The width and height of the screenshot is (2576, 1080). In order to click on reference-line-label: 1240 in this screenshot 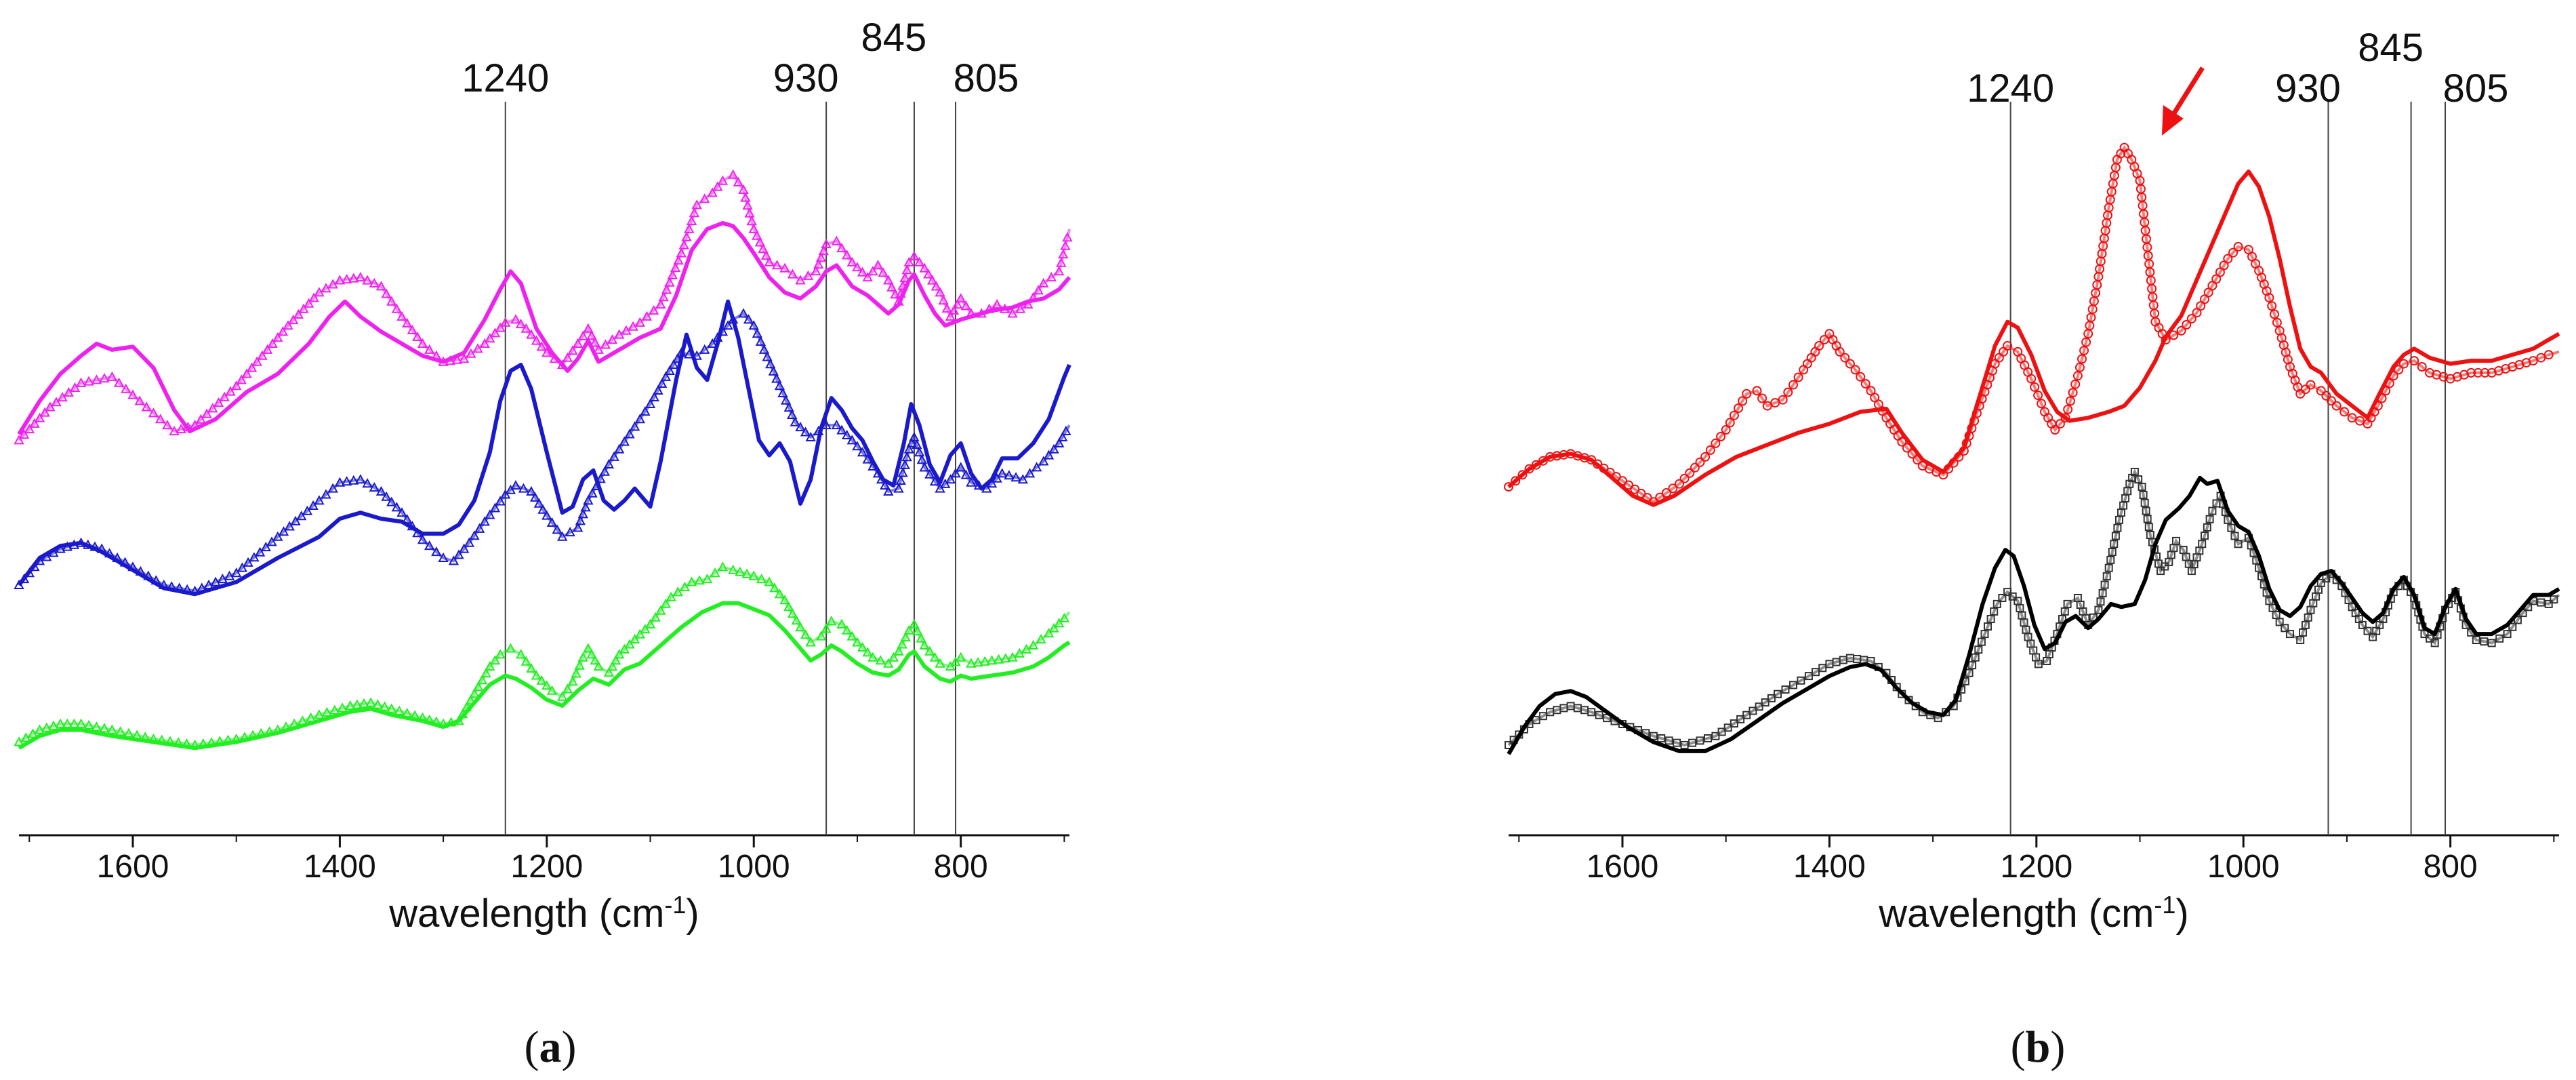, I will do `click(2011, 88)`.